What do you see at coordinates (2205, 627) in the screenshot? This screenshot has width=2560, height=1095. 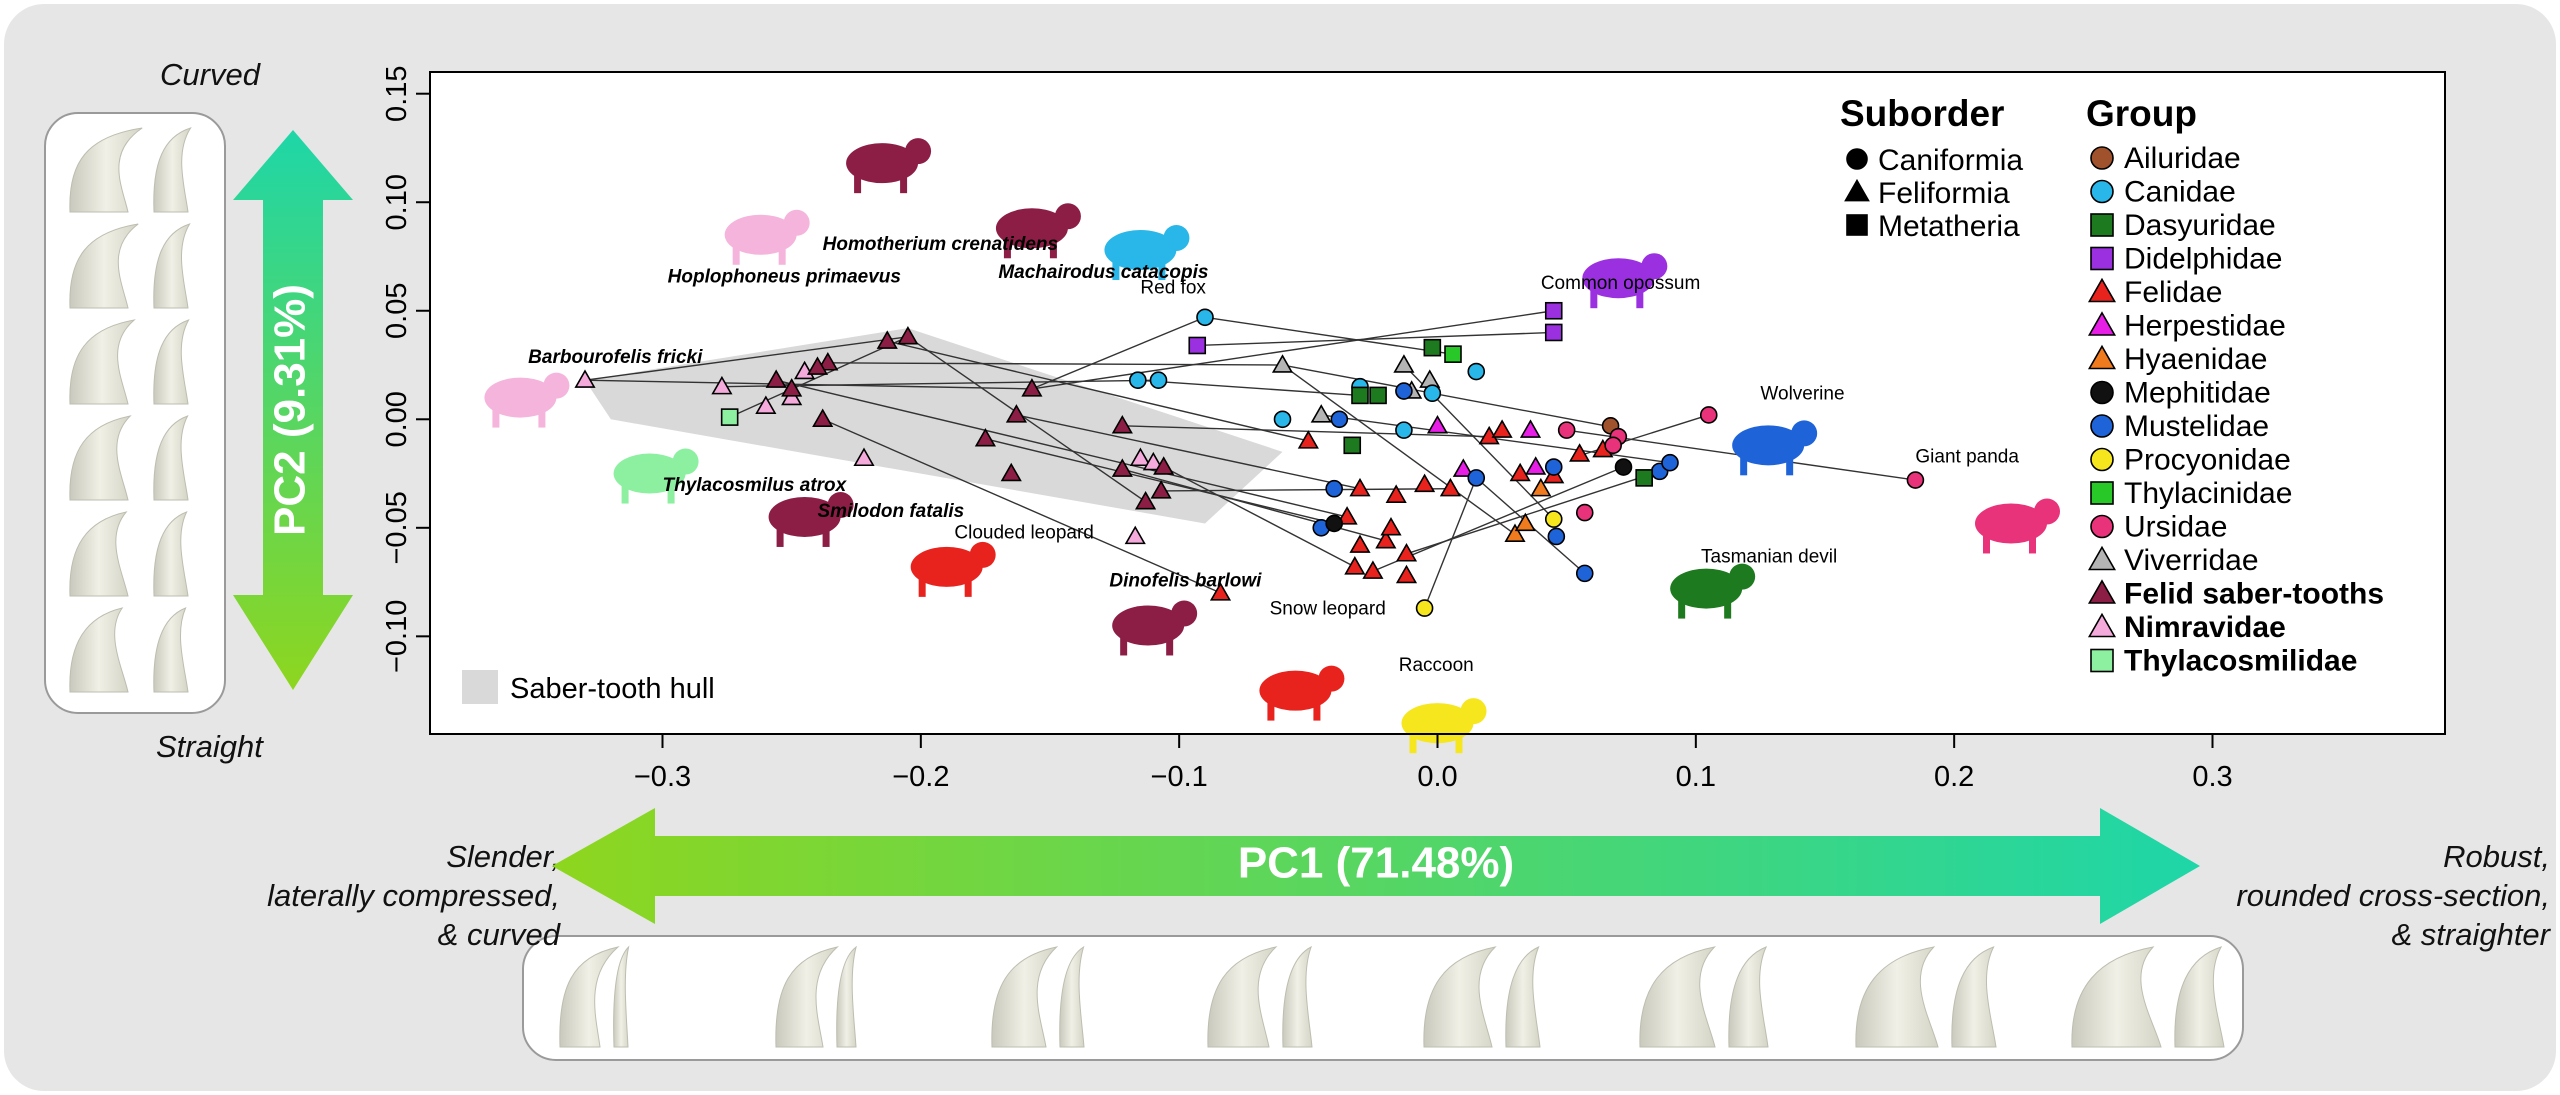 I see `group-legend-label: Nimravidae` at bounding box center [2205, 627].